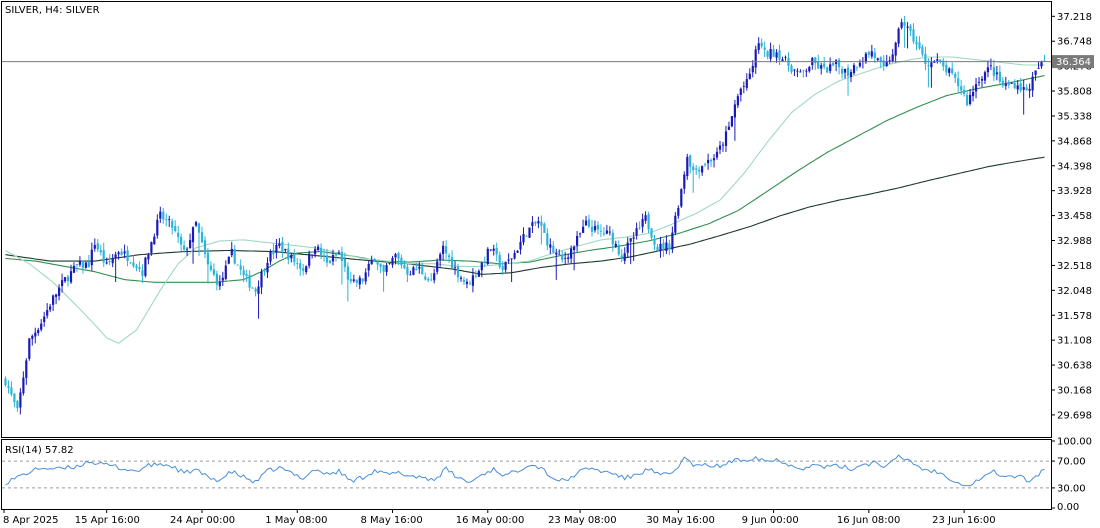 The width and height of the screenshot is (1100, 528). Describe the element at coordinates (770, 520) in the screenshot. I see `time-tick-label: 9 Jun 00:00` at that location.